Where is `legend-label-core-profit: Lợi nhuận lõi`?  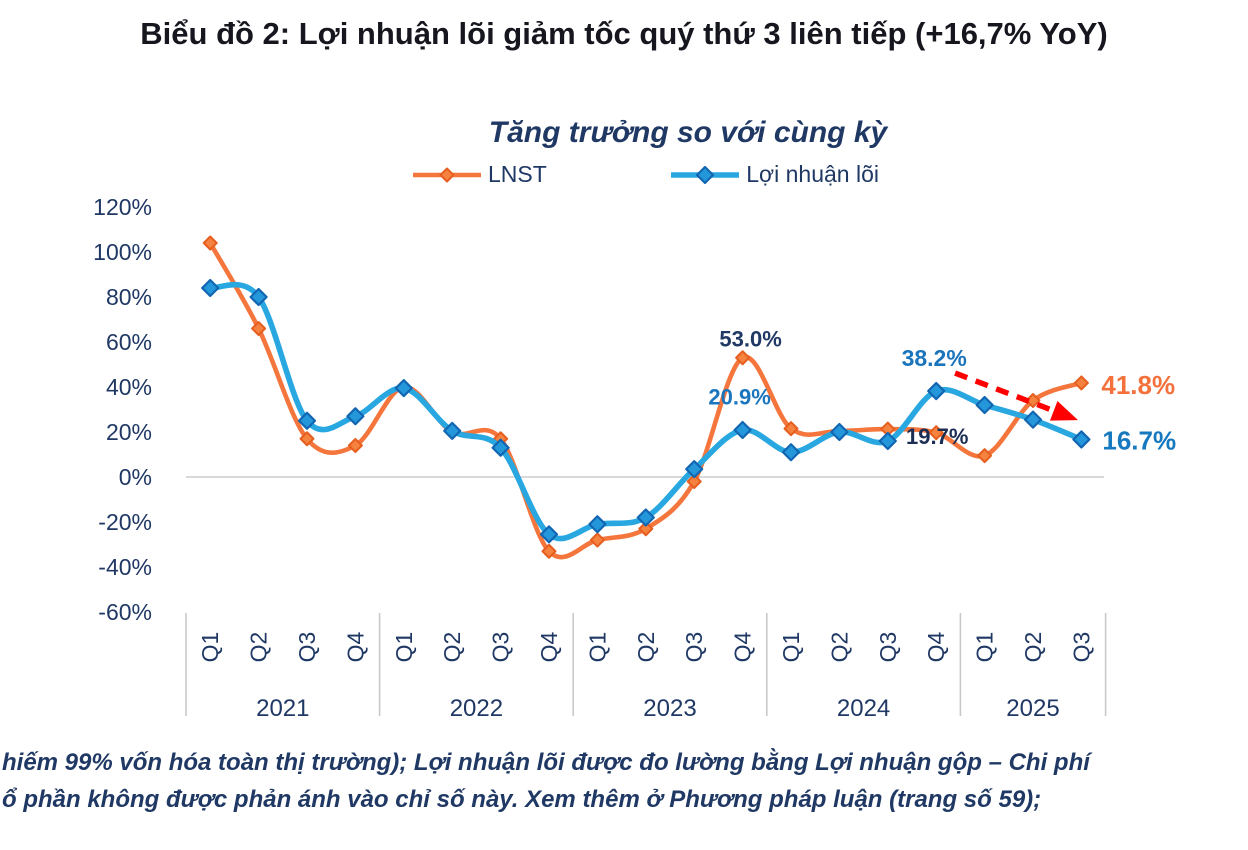
legend-label-core-profit: Lợi nhuận lõi is located at coordinates (812, 174).